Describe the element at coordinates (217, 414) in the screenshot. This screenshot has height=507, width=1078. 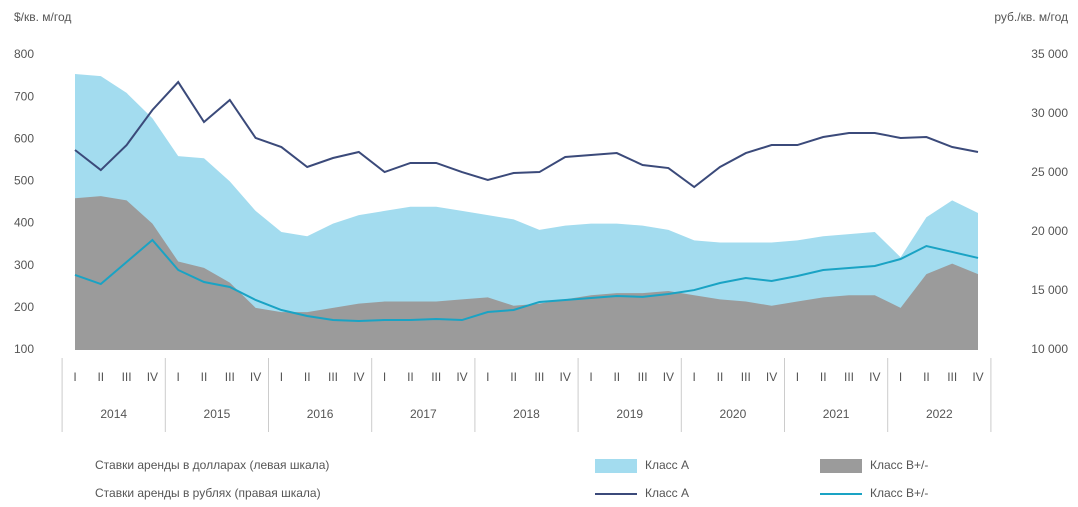
I see `year-label: 2015` at that location.